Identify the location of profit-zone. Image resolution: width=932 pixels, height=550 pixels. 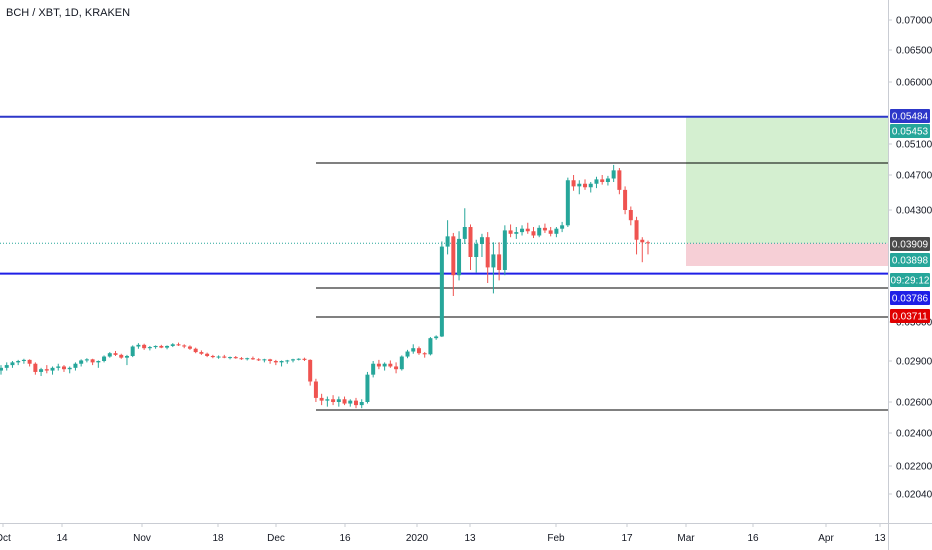
(787, 180).